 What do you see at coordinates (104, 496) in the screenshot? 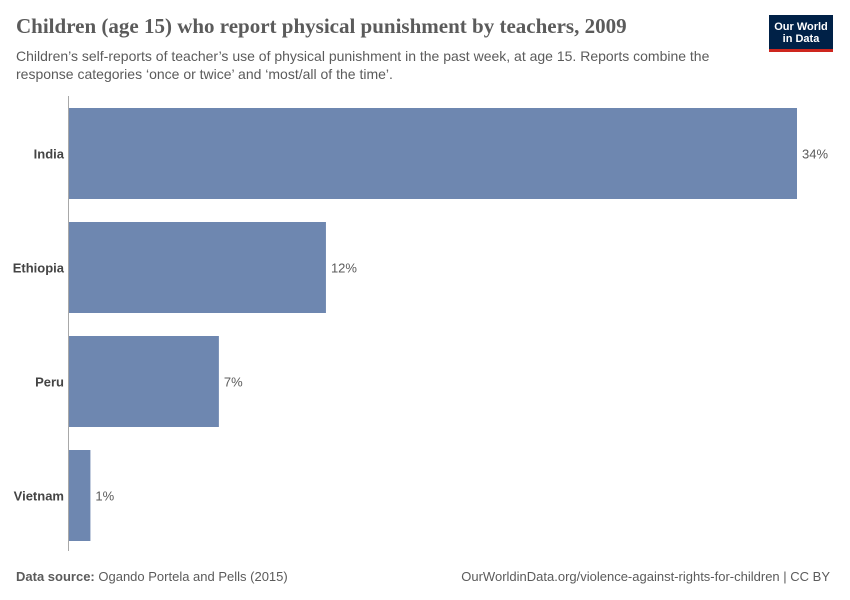
I see `value-label: 1%` at bounding box center [104, 496].